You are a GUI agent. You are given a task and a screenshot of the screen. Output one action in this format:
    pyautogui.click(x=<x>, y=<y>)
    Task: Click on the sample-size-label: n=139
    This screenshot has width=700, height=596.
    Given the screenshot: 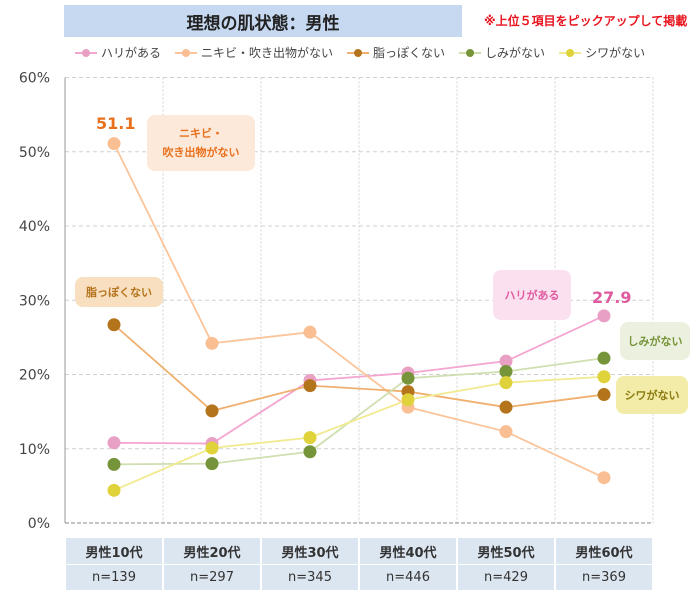 What is the action you would take?
    pyautogui.click(x=114, y=577)
    